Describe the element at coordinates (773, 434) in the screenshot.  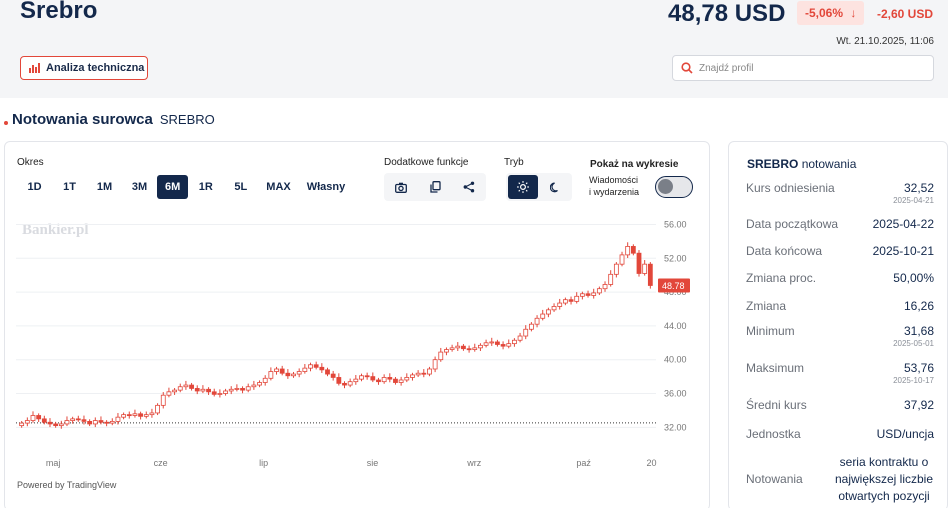
I see `stats-row-label: Jednostka` at that location.